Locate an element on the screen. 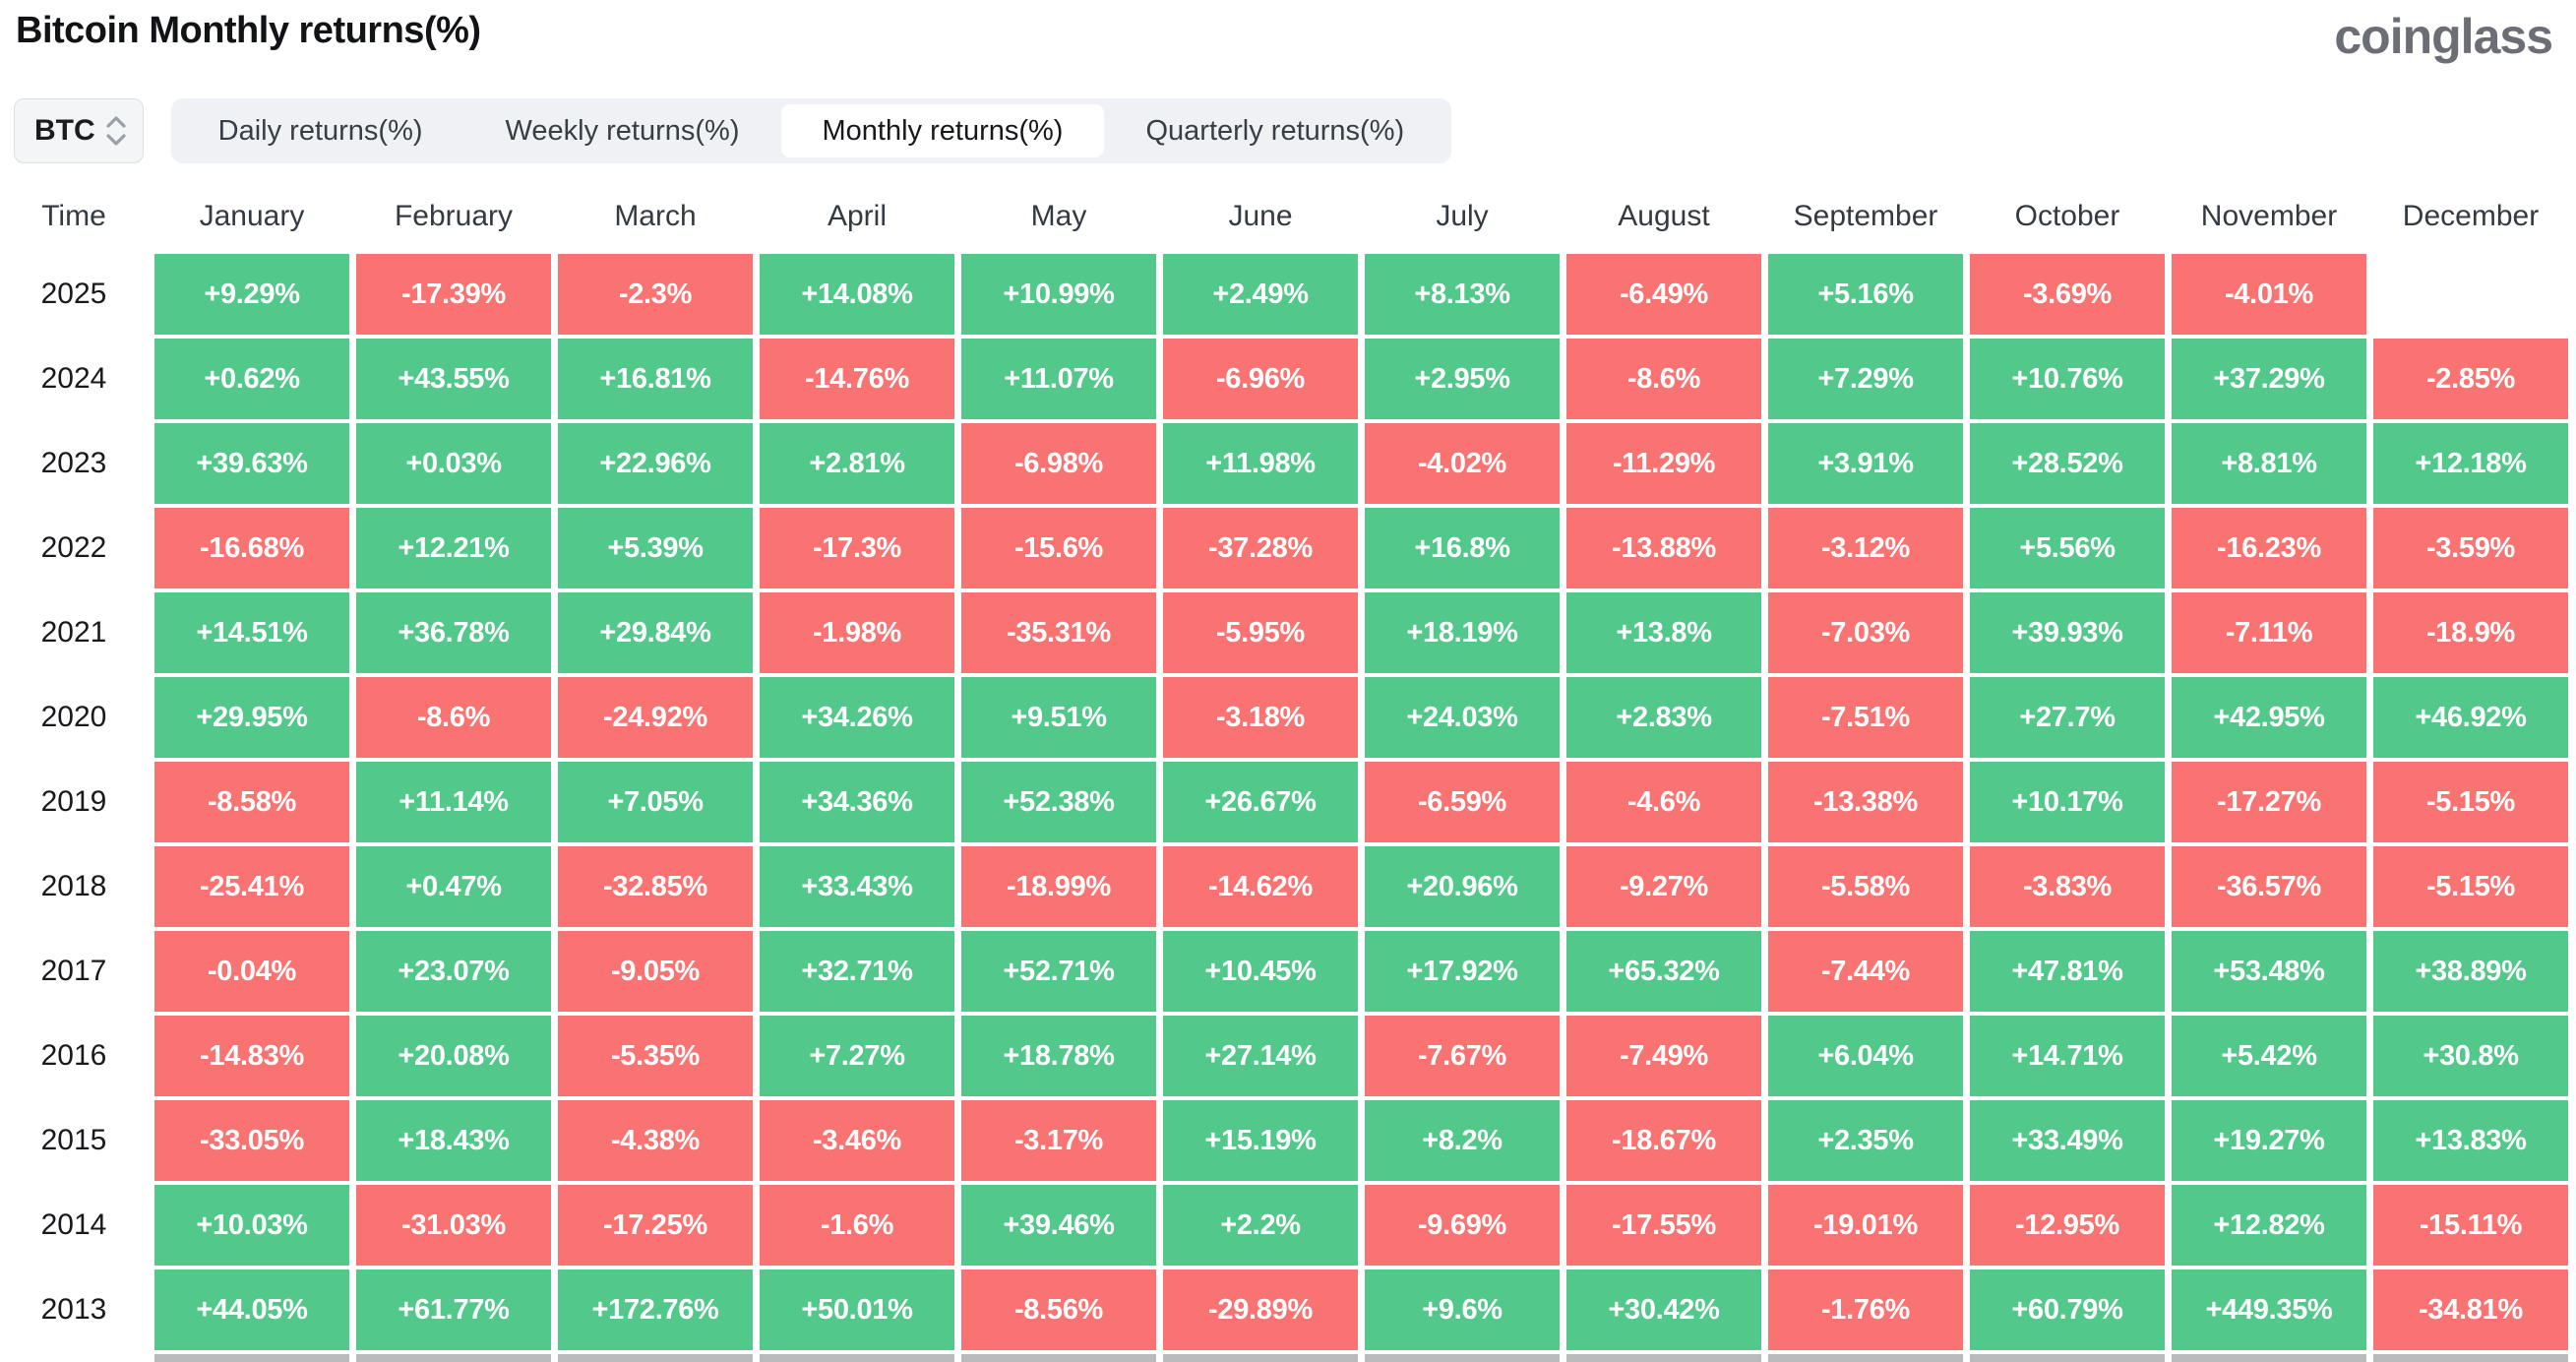 The width and height of the screenshot is (2576, 1362). return-cell: -1.98% is located at coordinates (857, 632).